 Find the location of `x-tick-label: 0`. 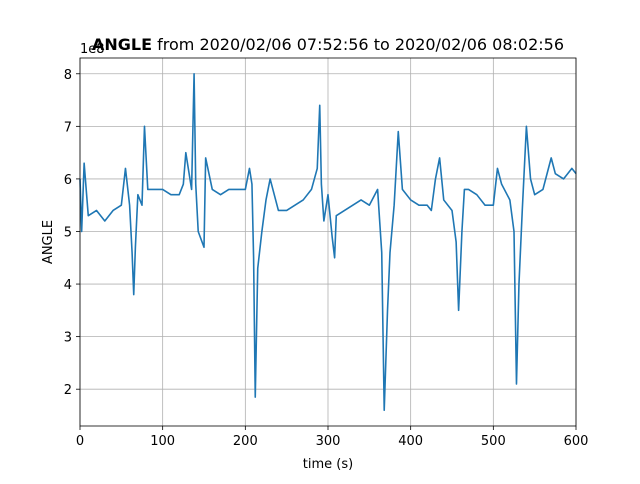

x-tick-label: 0 is located at coordinates (80, 441).